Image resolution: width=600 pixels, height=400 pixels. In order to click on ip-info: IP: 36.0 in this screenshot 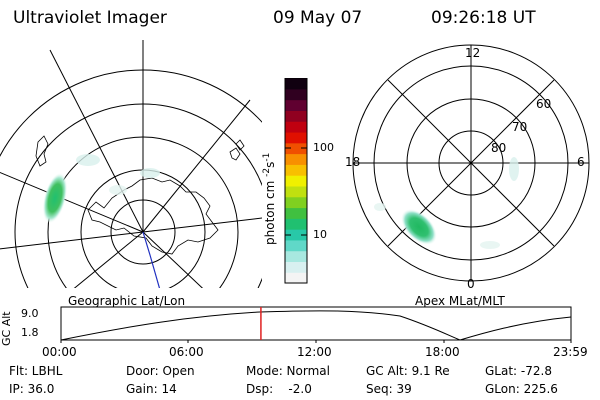, I will do `click(32, 389)`.